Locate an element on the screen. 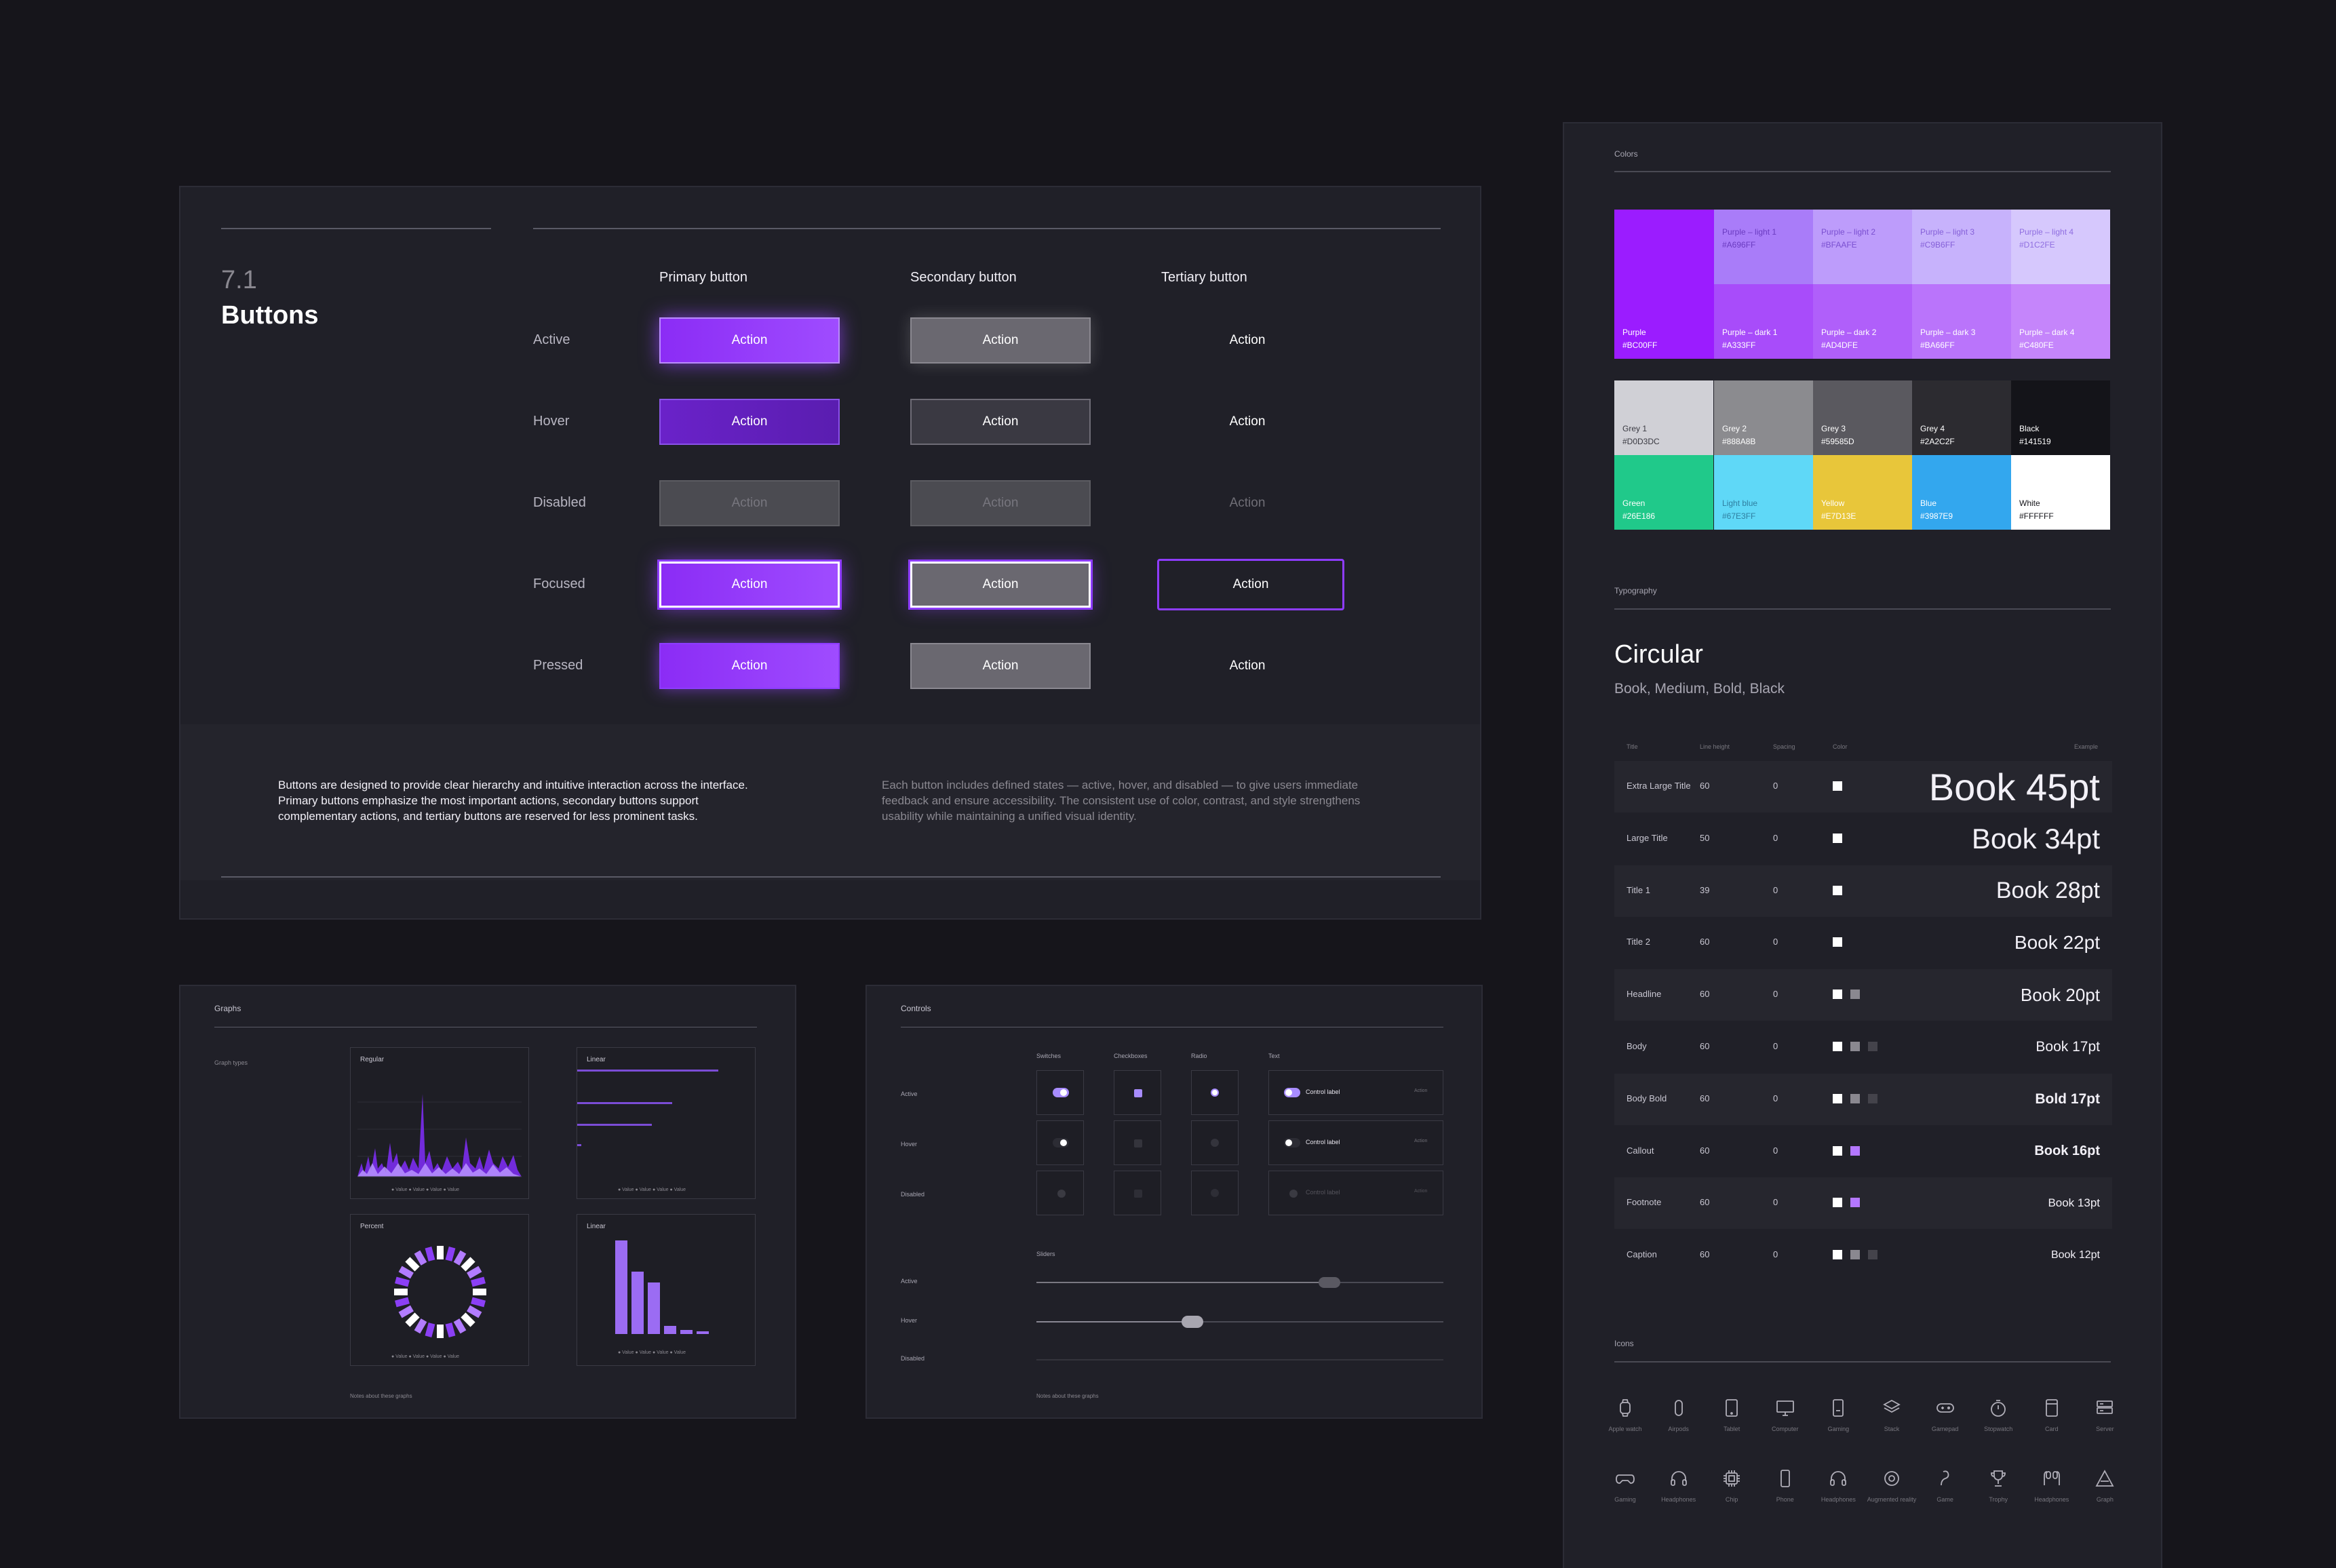 Image resolution: width=2336 pixels, height=1568 pixels. primary-focused-button: Action is located at coordinates (749, 585).